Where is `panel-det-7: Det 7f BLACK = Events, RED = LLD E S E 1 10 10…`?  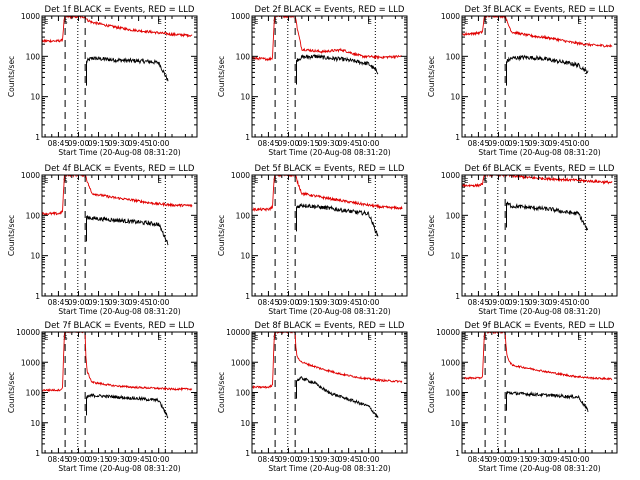 panel-det-7: Det 7f BLACK = Events, RED = LLD E S E 1 10 10… is located at coordinates (102, 397).